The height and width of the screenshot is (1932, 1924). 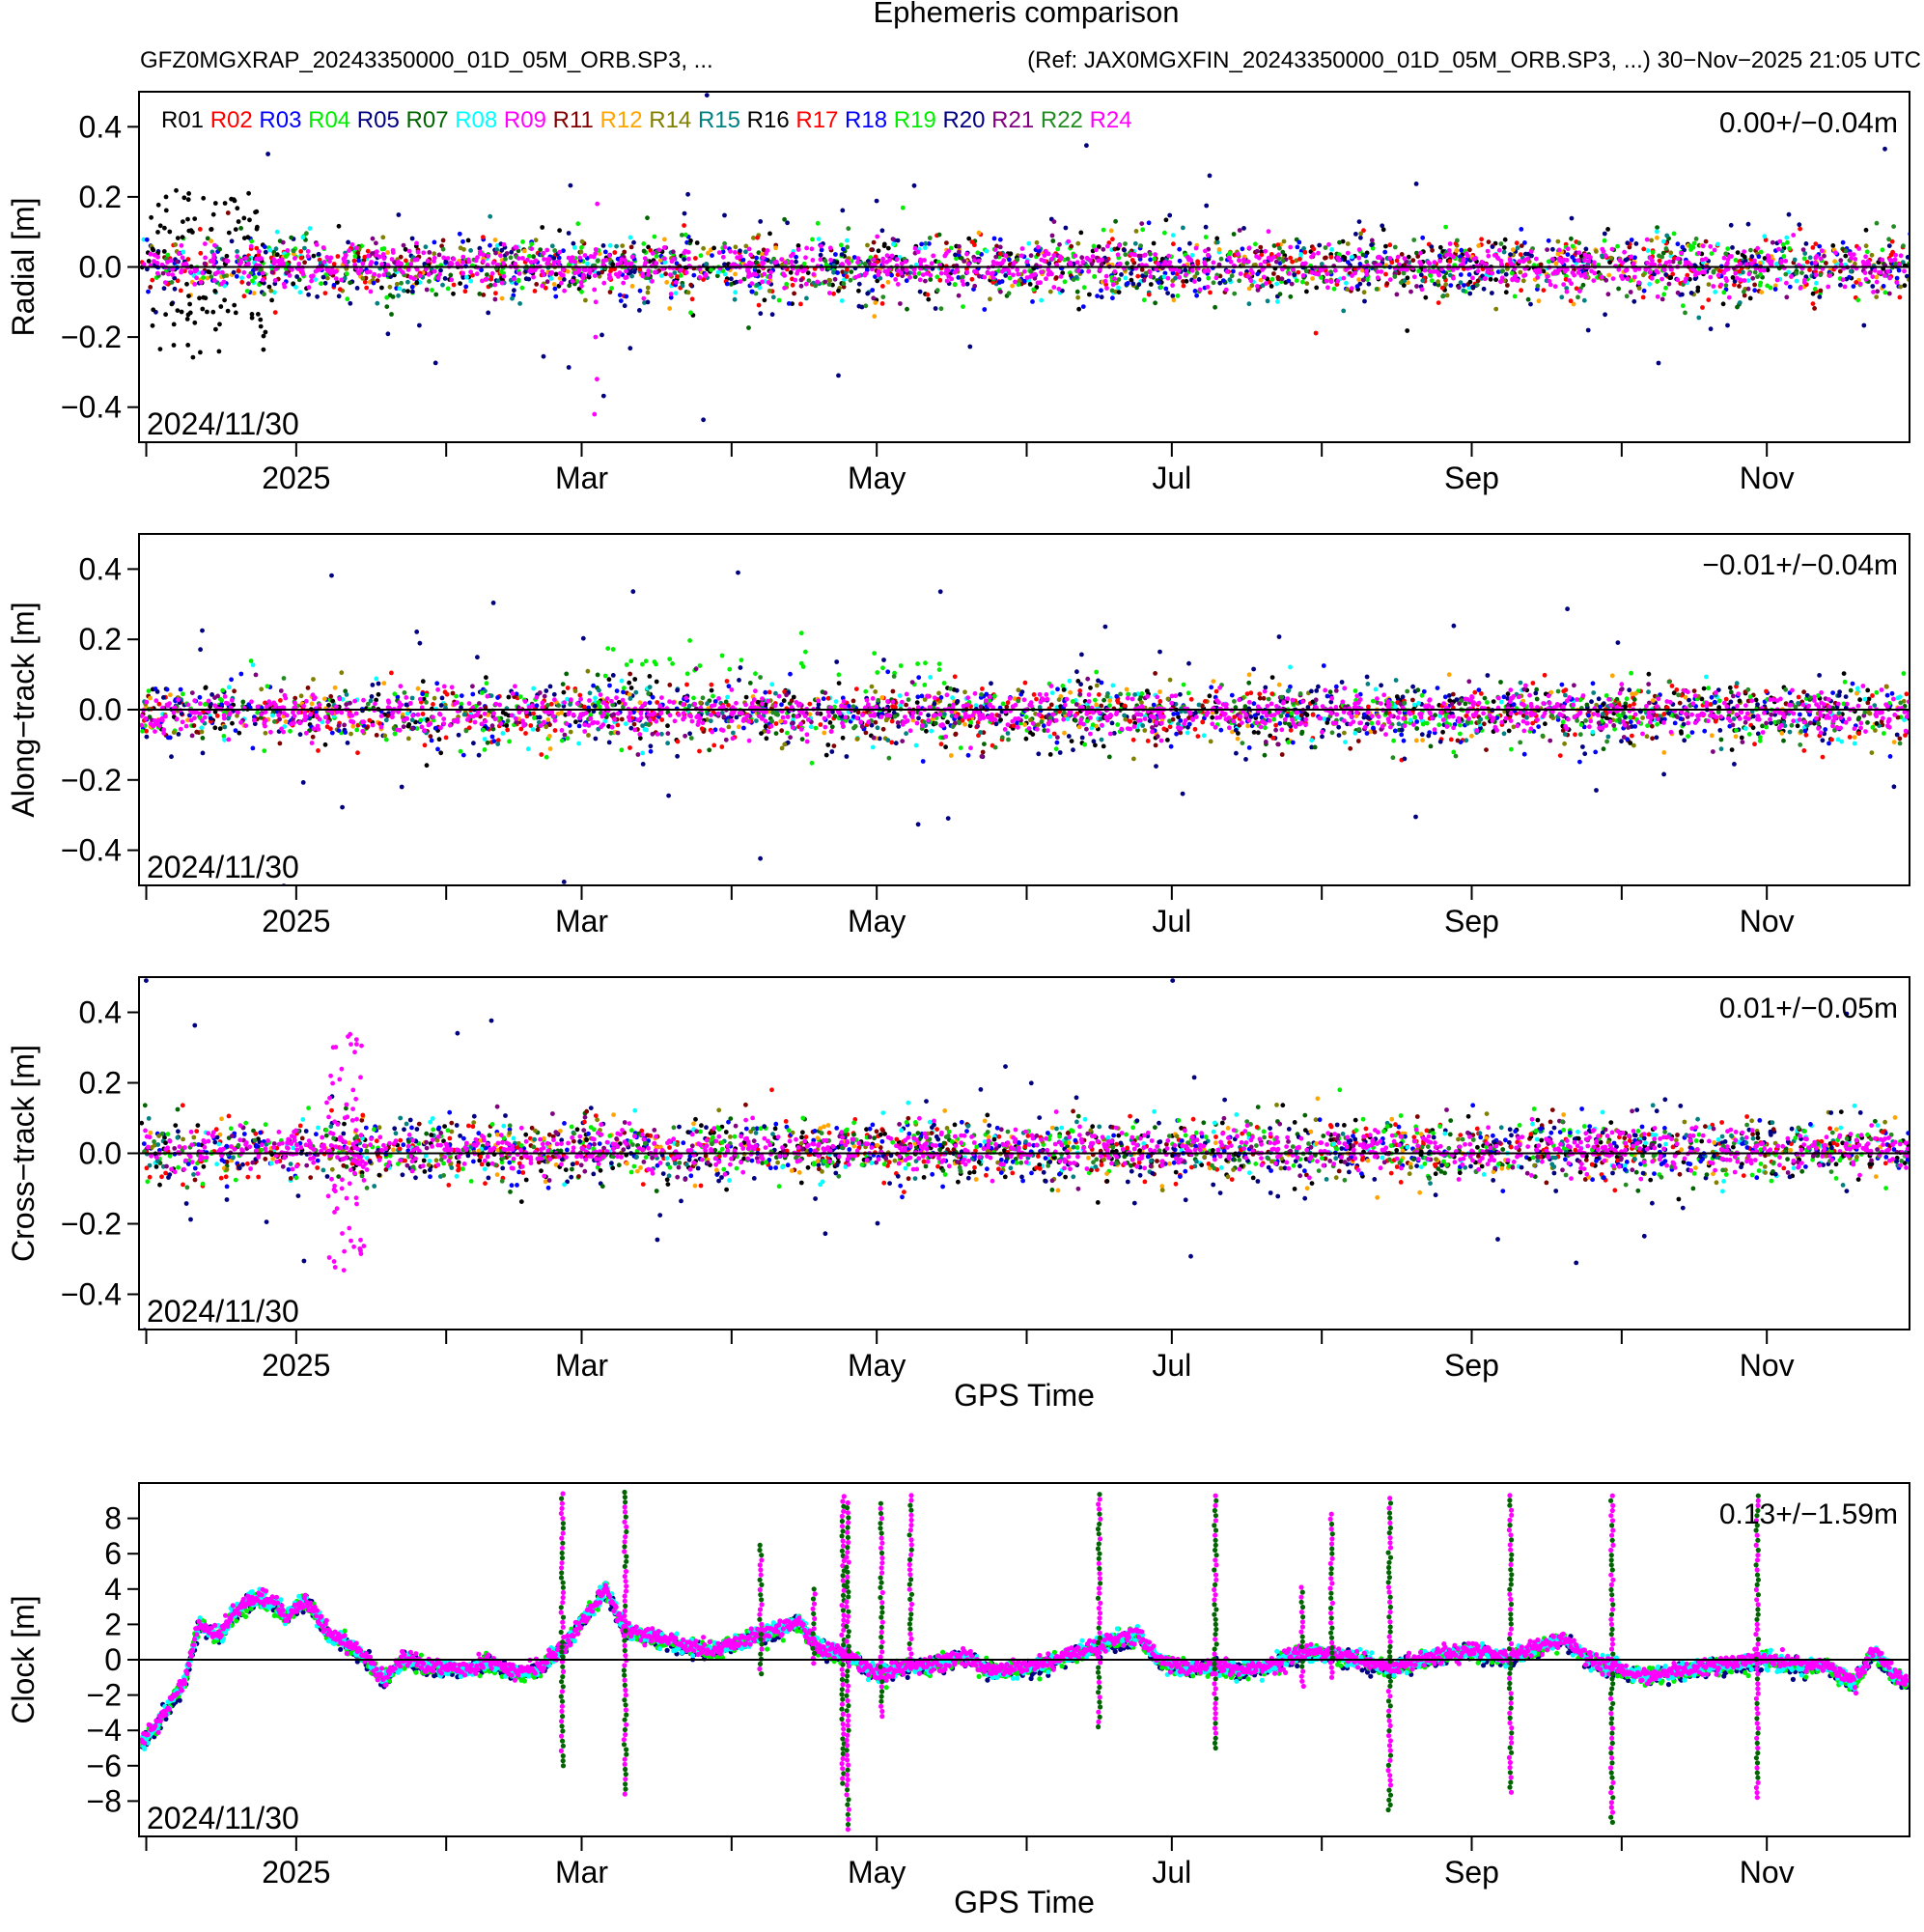 What do you see at coordinates (664, 240) in the screenshot?
I see `data-point-r12` at bounding box center [664, 240].